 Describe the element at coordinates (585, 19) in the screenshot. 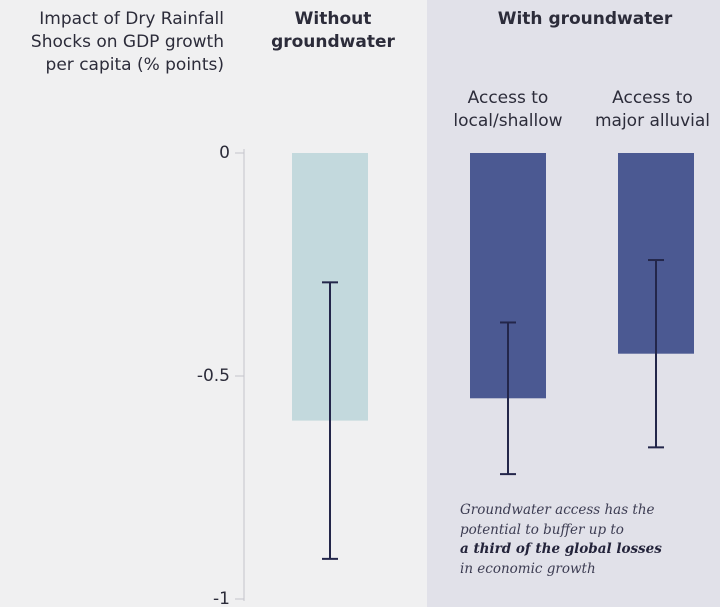

I see `group-label-with-groundwater: With groundwater` at that location.